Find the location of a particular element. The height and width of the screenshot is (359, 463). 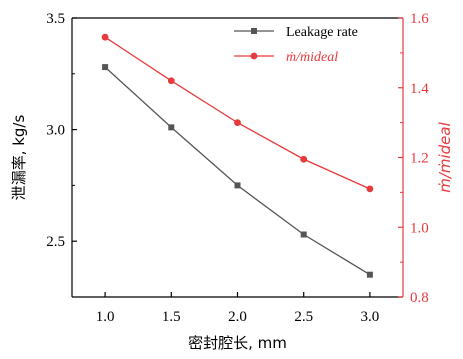

y-left-tick-label: 3.5 is located at coordinates (55, 19).